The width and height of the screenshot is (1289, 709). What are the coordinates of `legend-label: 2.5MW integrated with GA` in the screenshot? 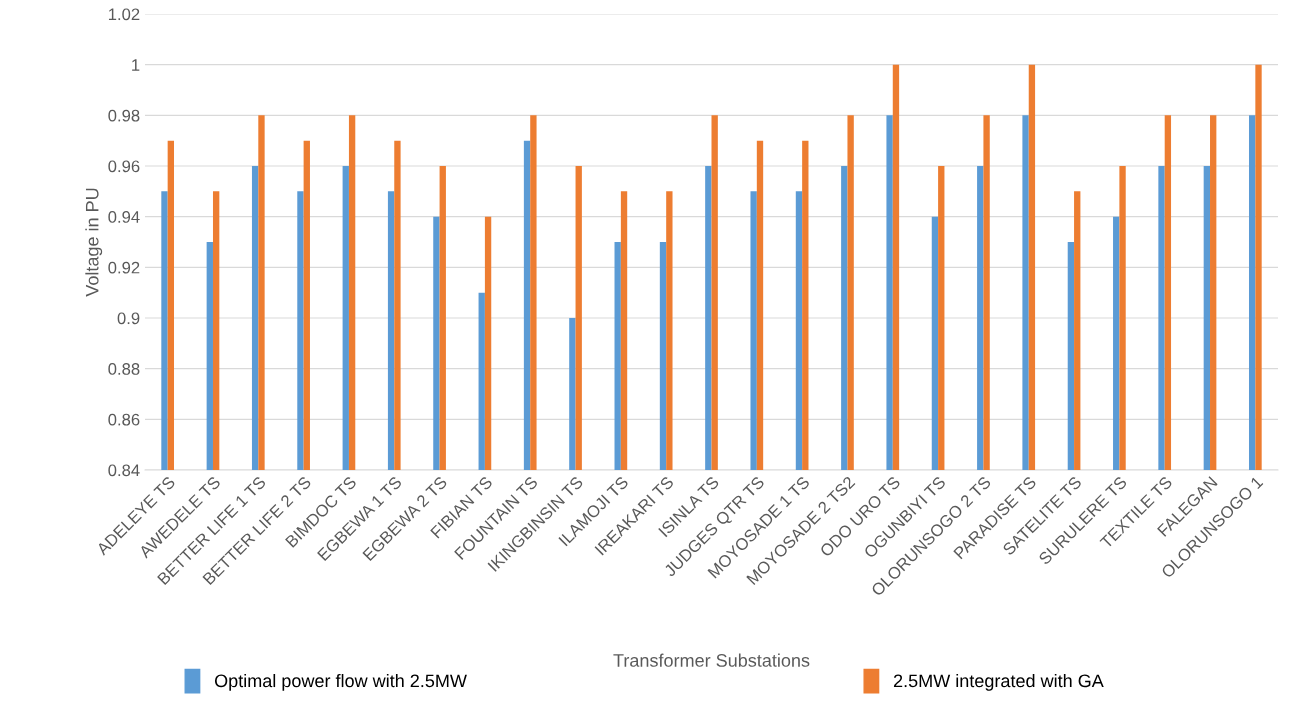 It's located at (998, 682).